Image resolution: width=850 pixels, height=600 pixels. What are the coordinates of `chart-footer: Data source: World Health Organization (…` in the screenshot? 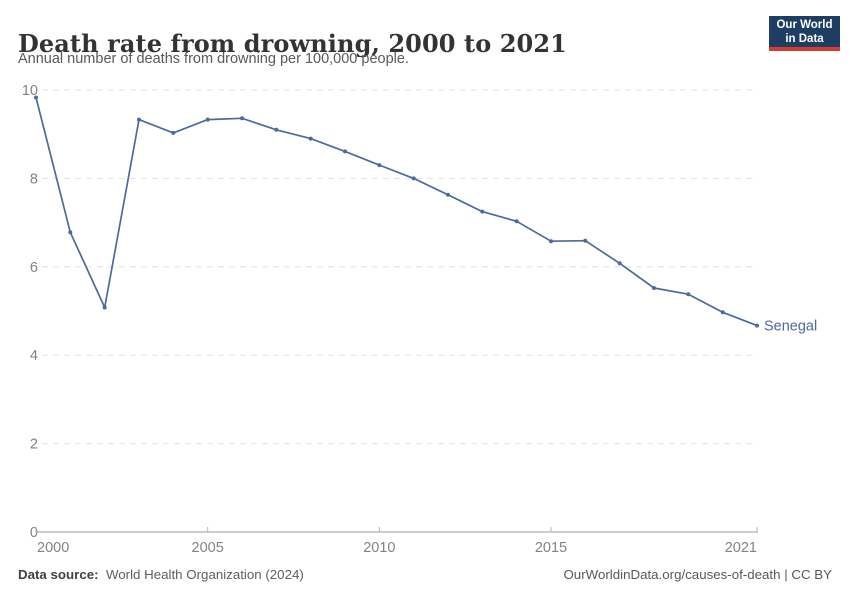 It's located at (425, 574).